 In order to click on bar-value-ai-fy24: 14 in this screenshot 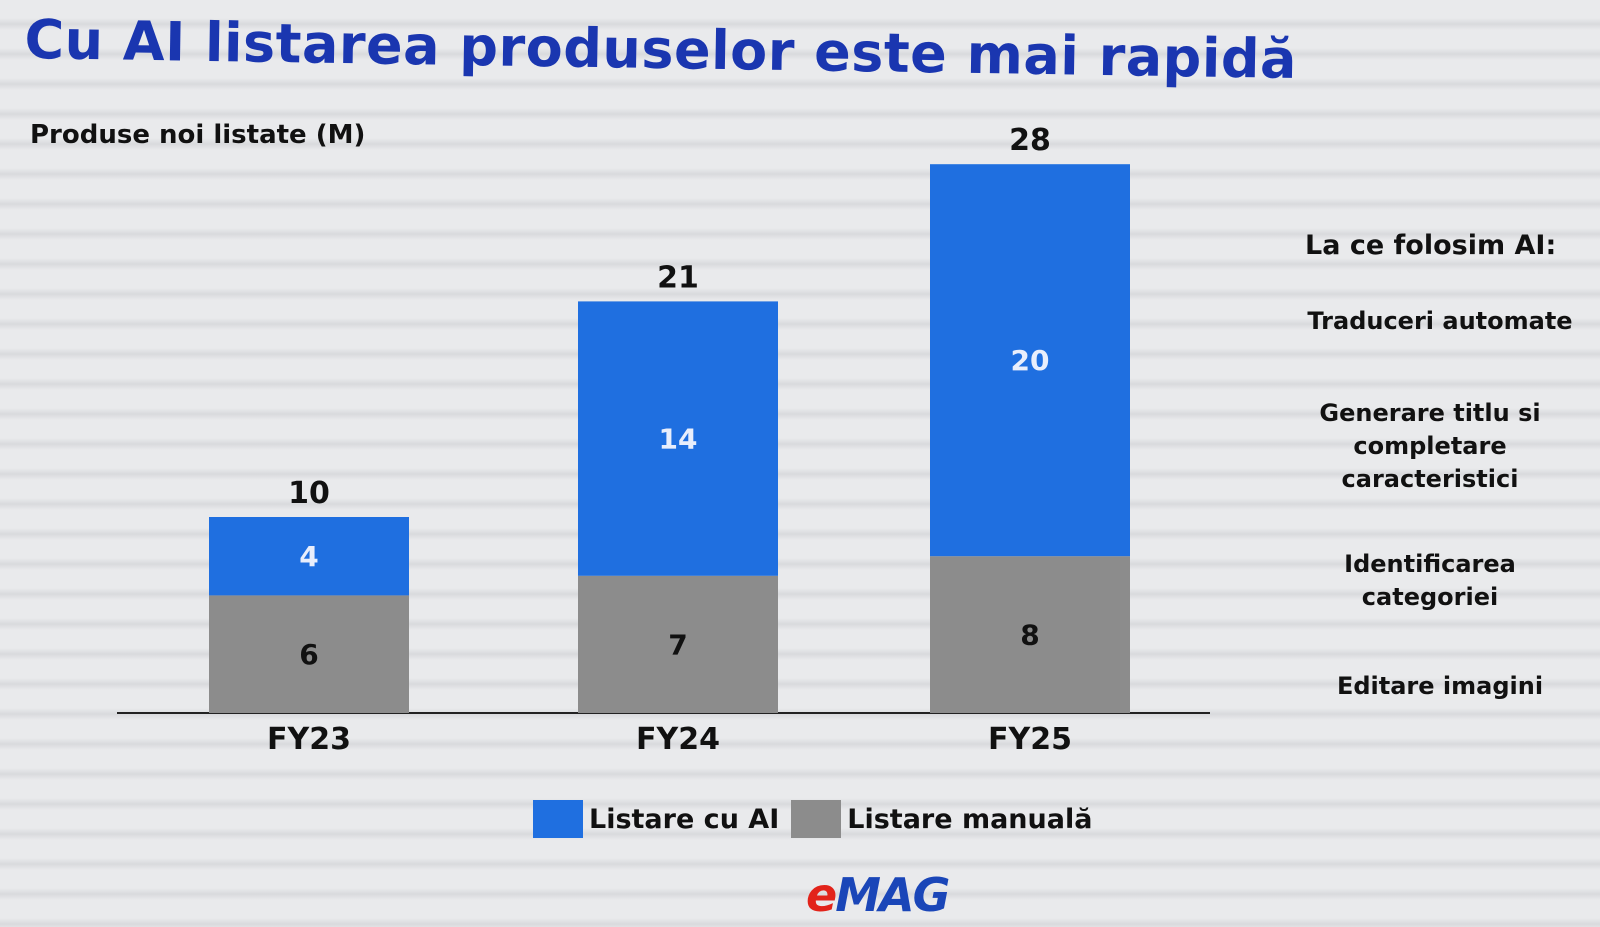, I will do `click(678, 439)`.